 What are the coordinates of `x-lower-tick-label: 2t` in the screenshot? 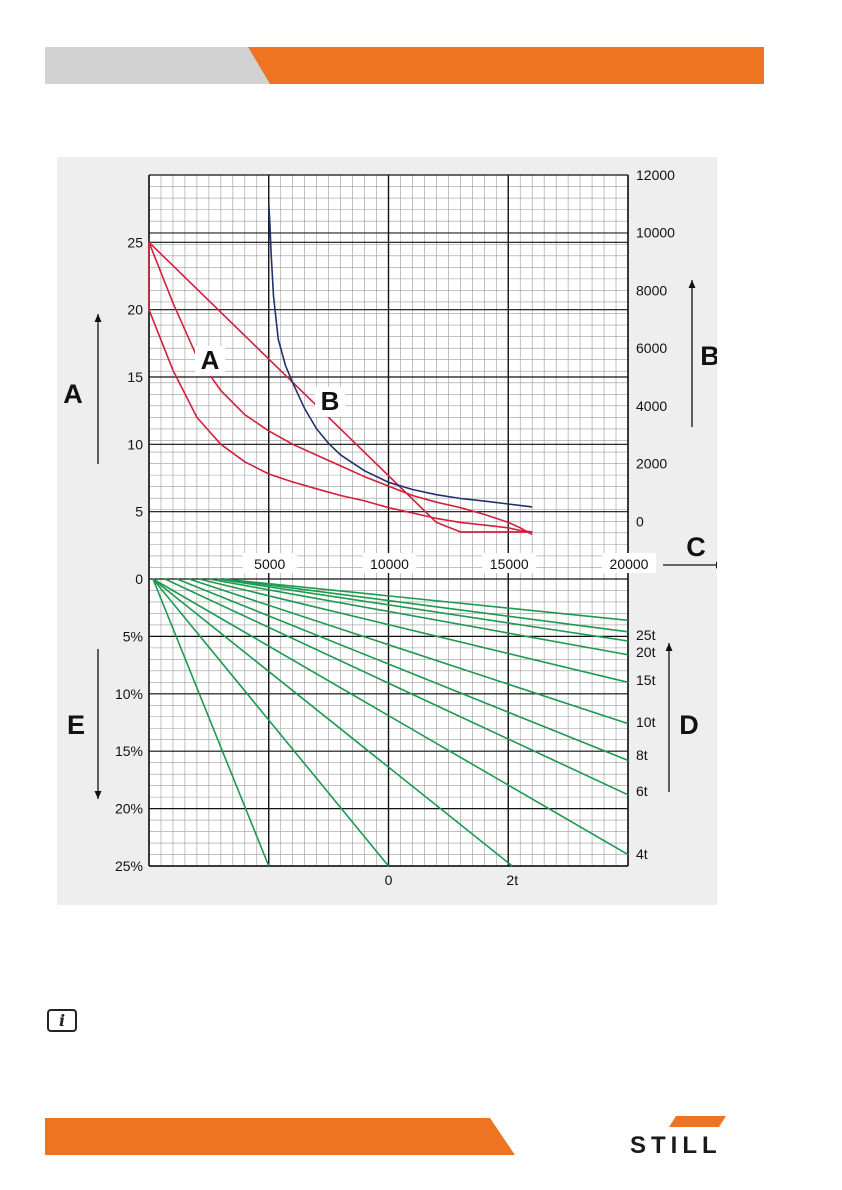 It's located at (512, 880).